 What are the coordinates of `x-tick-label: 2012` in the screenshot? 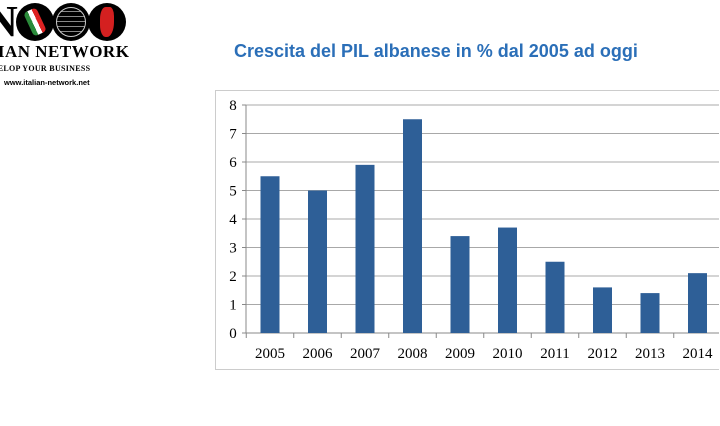 It's located at (603, 354).